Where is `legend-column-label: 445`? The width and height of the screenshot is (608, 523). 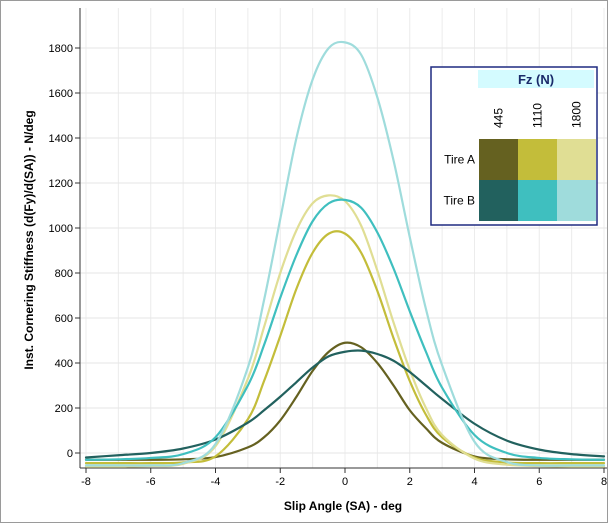 legend-column-label: 445 is located at coordinates (499, 118).